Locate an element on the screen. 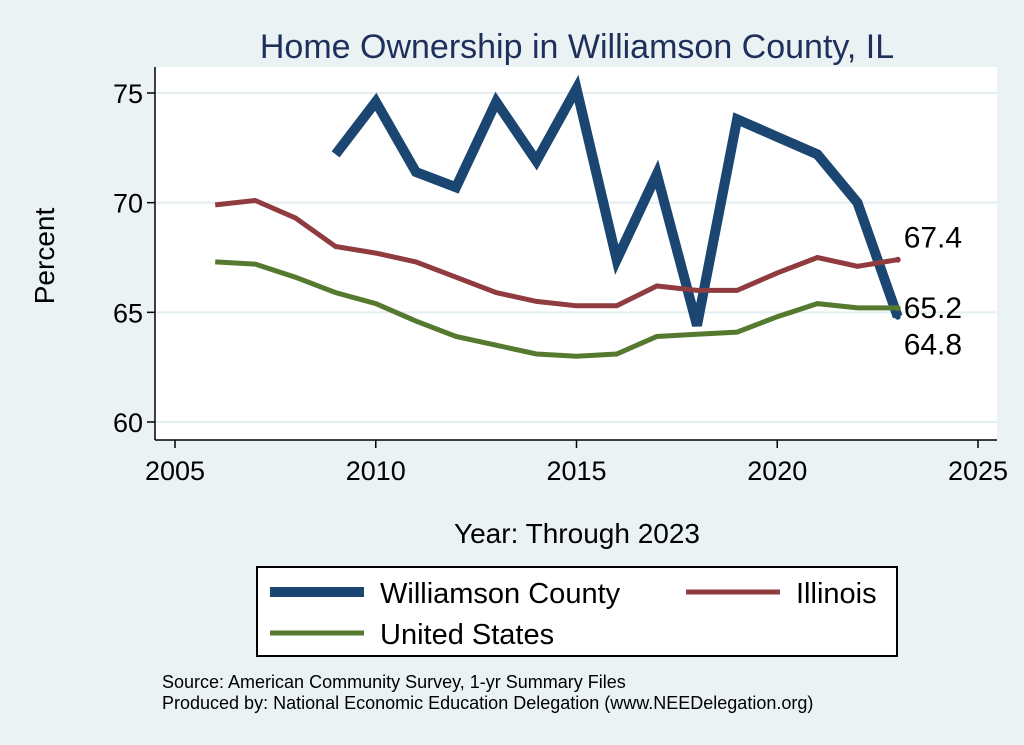  y-tick-label-70: 70 is located at coordinates (128, 204).